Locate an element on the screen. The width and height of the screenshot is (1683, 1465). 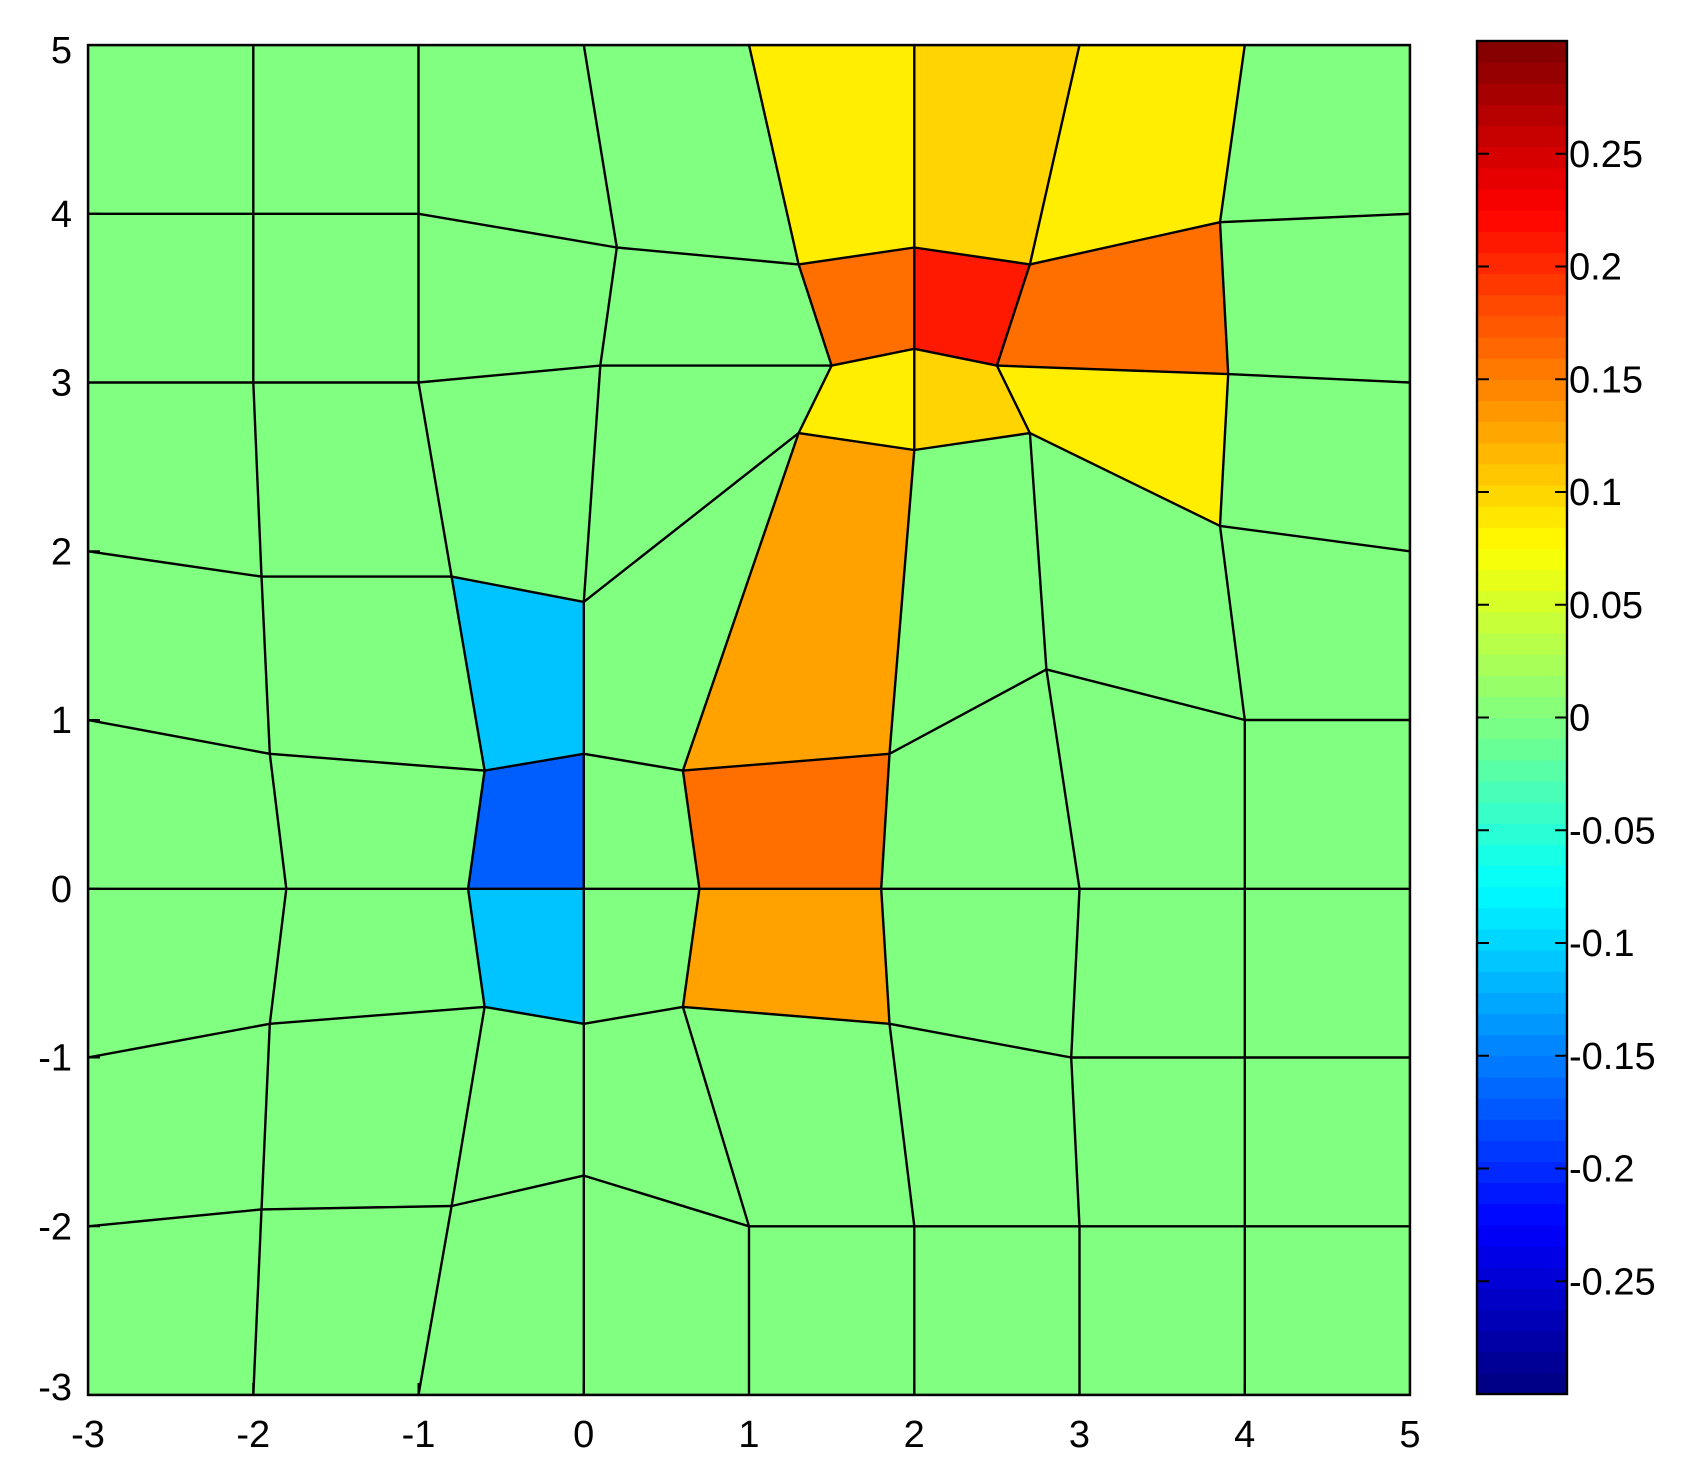
y-axis: -3 -2 -1 0 1 2 3 4 5 is located at coordinates (69, 719).